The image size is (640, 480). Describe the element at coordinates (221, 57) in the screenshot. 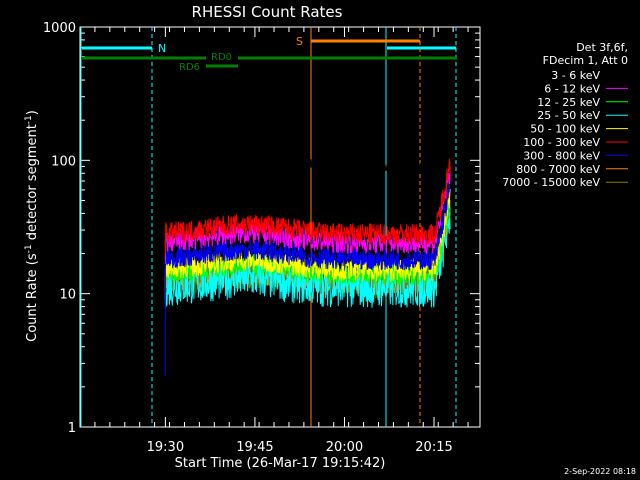

I see `rd0-label: RD0` at that location.